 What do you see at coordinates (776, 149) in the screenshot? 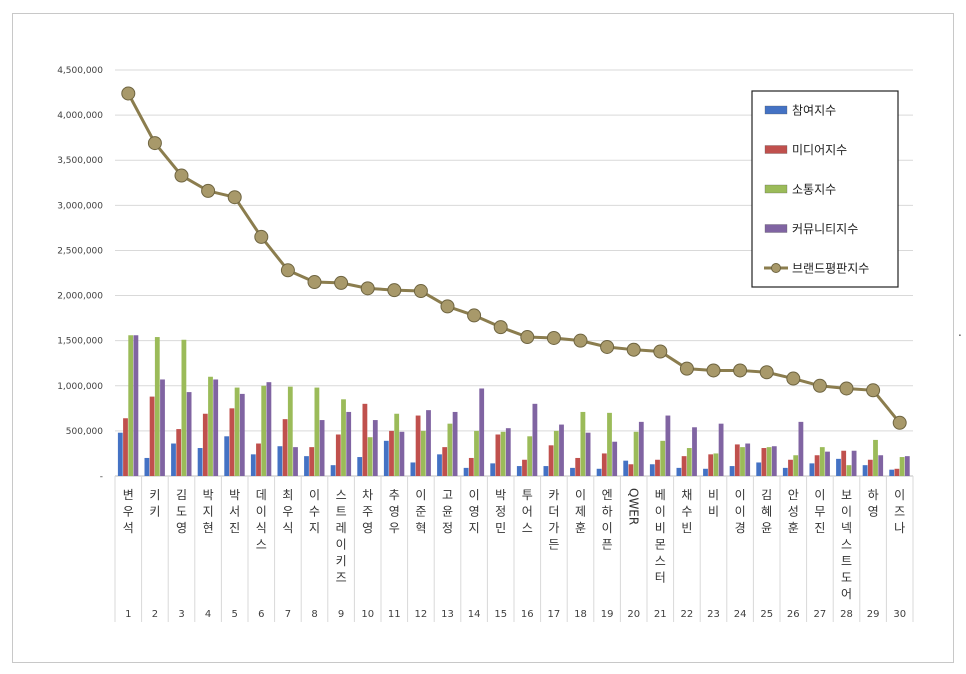
I see `legend-swatch-미디어지수` at bounding box center [776, 149].